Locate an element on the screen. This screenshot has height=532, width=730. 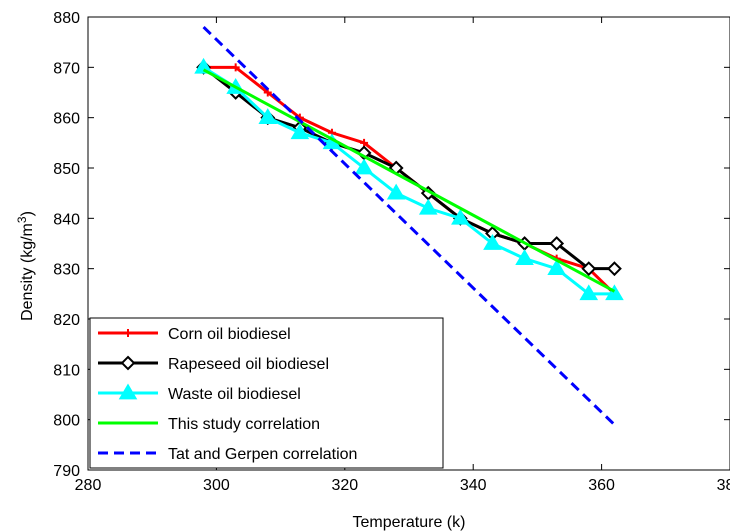
legend-item-tat-and-gerpen-correlation: Tat and Gerpen correlation is located at coordinates (227, 454).